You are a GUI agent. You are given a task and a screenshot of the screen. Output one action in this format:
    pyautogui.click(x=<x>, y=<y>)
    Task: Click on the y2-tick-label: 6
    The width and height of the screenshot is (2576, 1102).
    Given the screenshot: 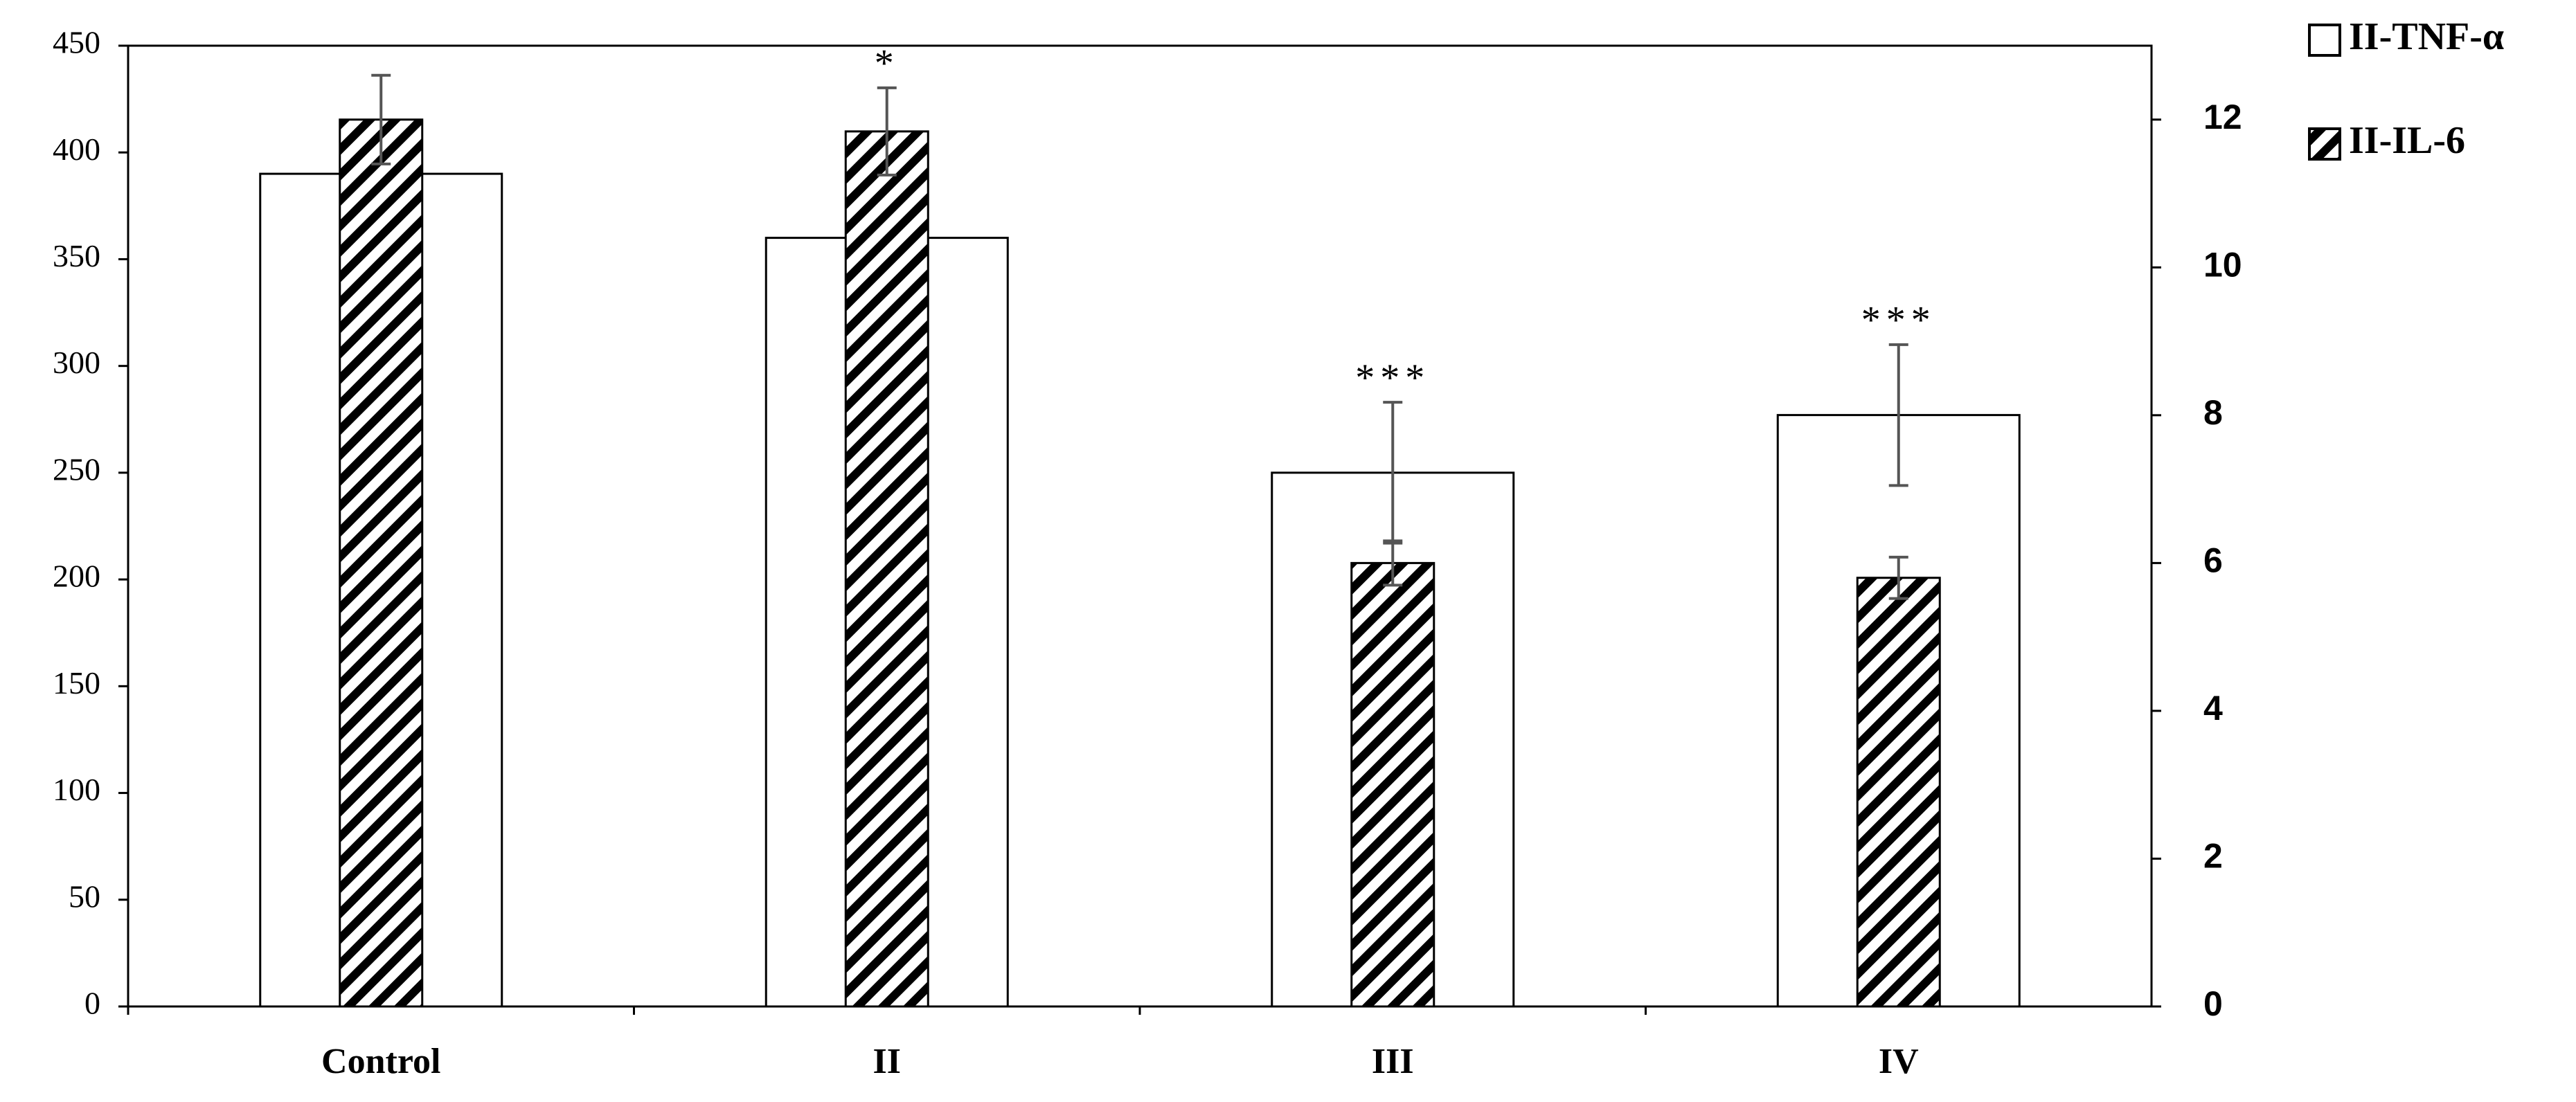 What is the action you would take?
    pyautogui.click(x=2213, y=560)
    